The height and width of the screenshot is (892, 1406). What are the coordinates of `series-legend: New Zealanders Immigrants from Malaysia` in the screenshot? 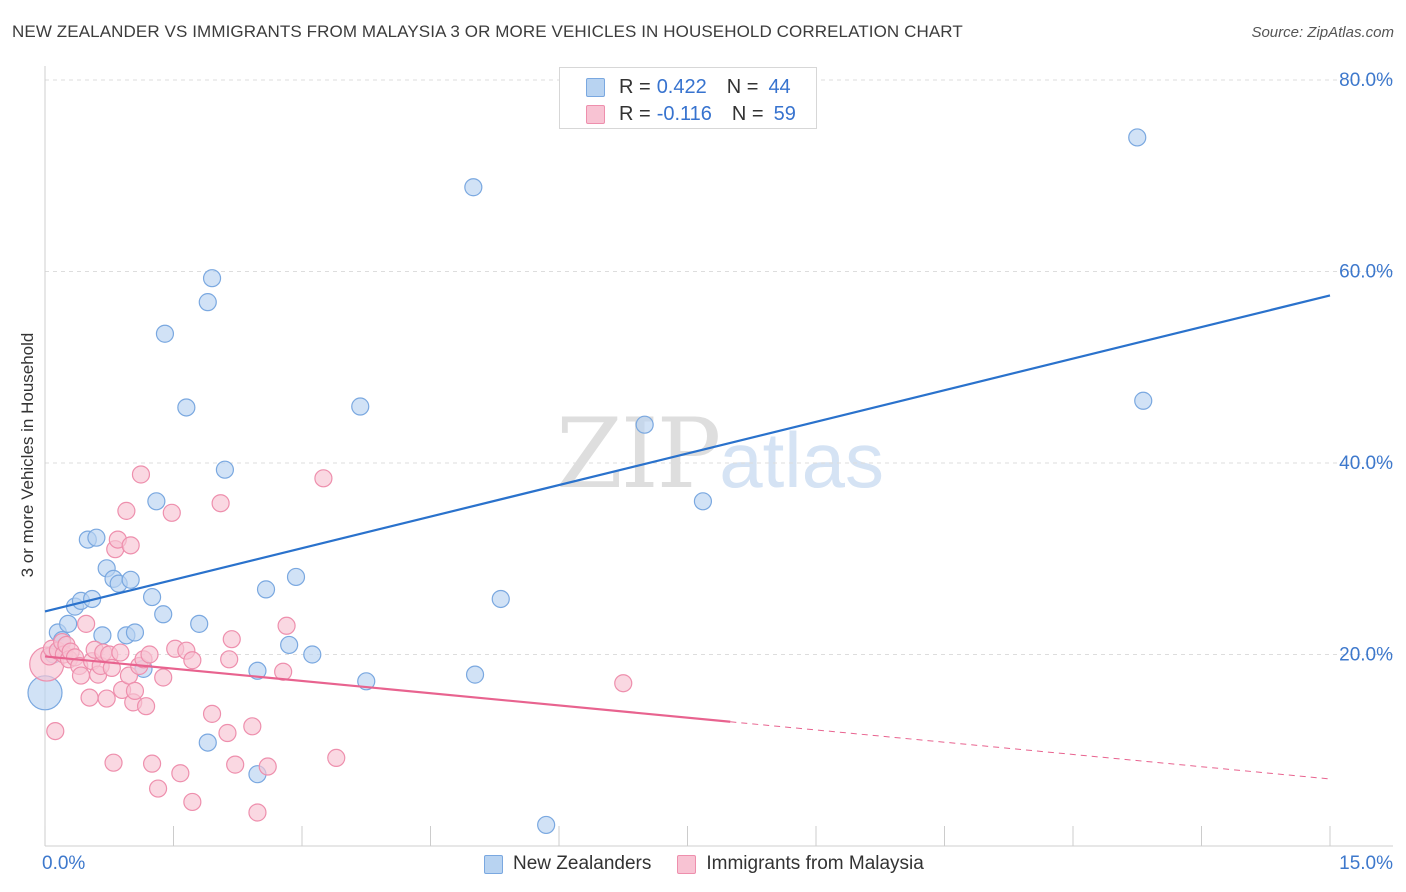 It's located at (717, 864).